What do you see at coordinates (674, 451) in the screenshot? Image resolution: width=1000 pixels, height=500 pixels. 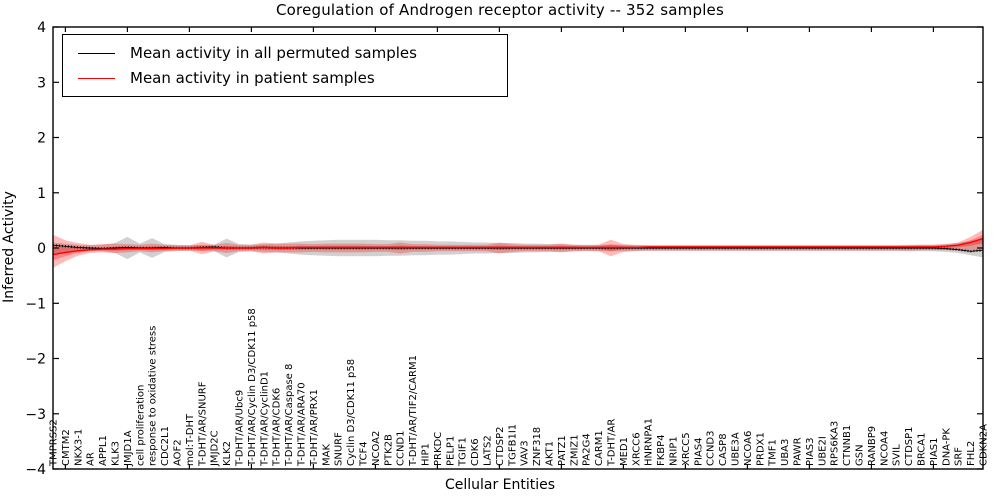 I see `x-tick-label: NRIP1` at bounding box center [674, 451].